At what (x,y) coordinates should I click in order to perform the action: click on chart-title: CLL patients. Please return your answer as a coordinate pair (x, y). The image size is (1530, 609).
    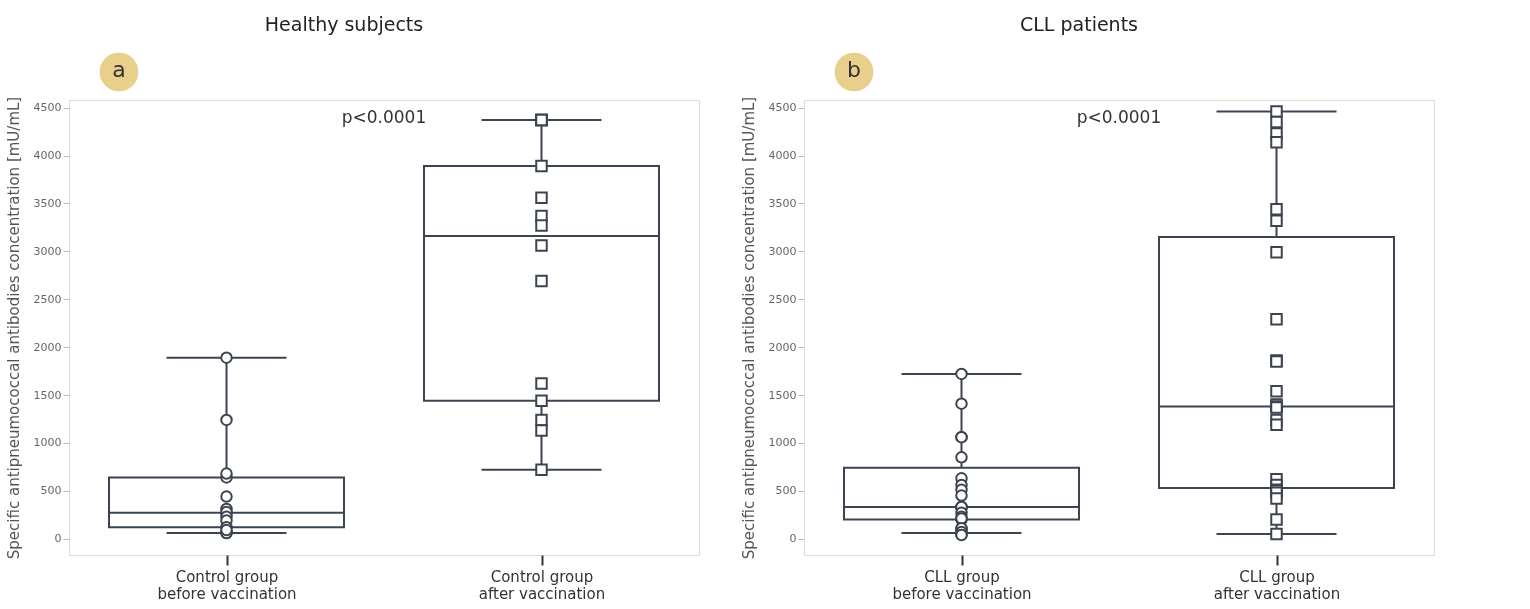
    Looking at the image, I should click on (1079, 23).